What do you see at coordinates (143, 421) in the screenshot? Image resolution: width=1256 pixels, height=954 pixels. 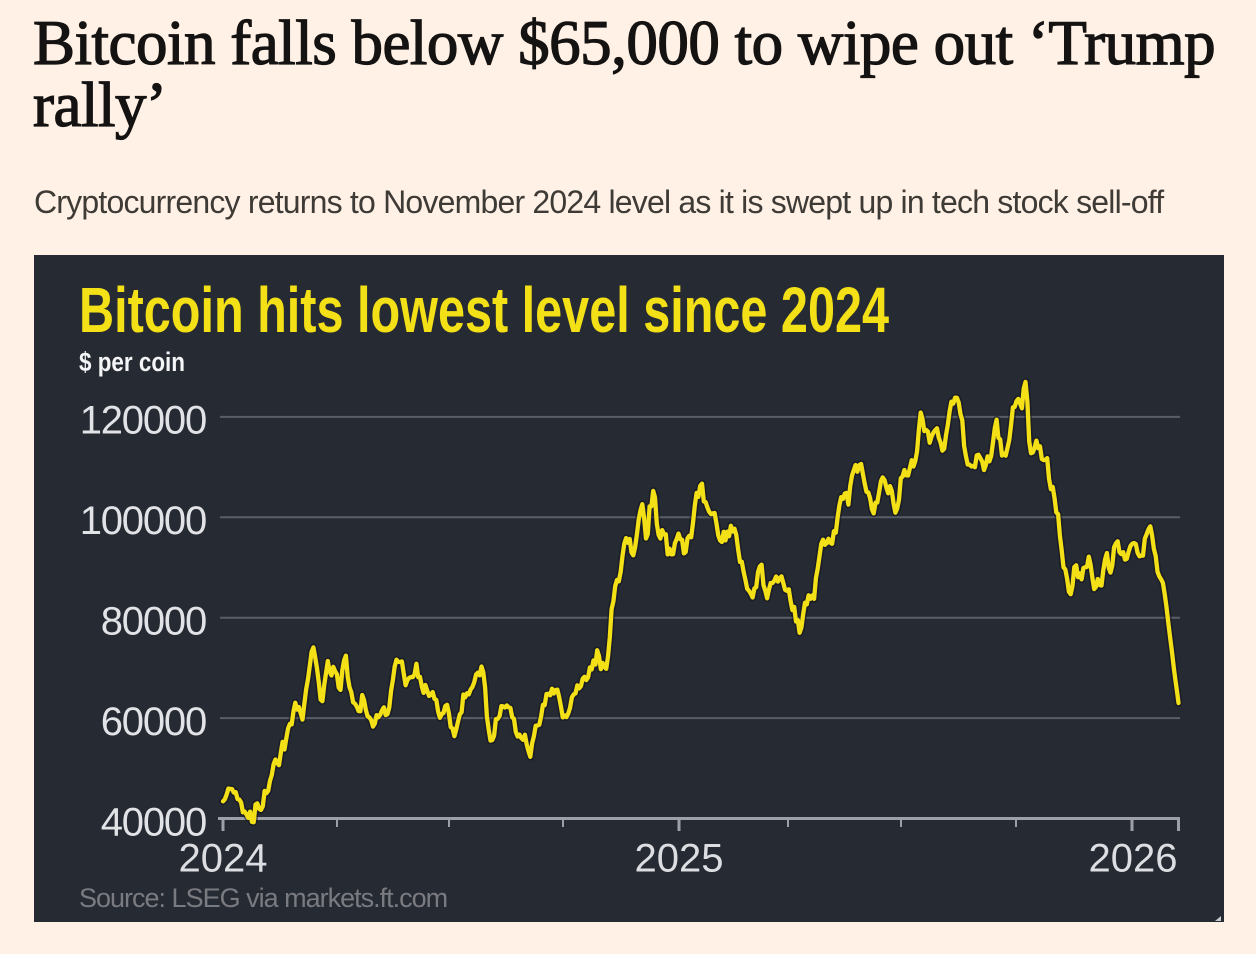 I see `svg-text: 120000` at bounding box center [143, 421].